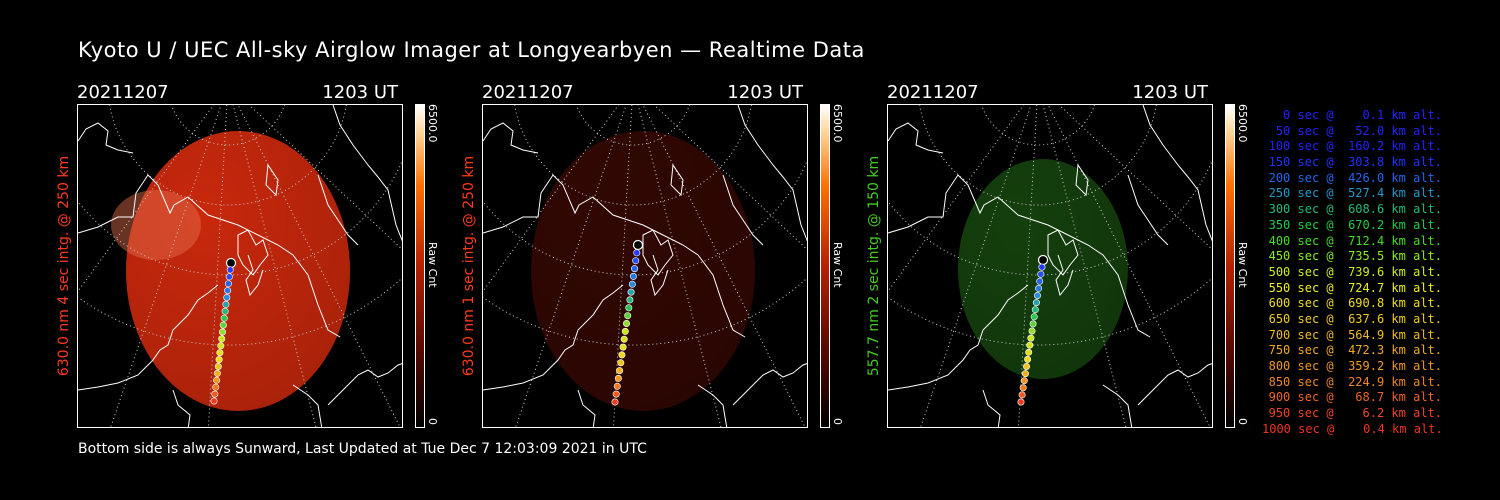  What do you see at coordinates (645, 266) in the screenshot?
I see `panel-2-image` at bounding box center [645, 266].